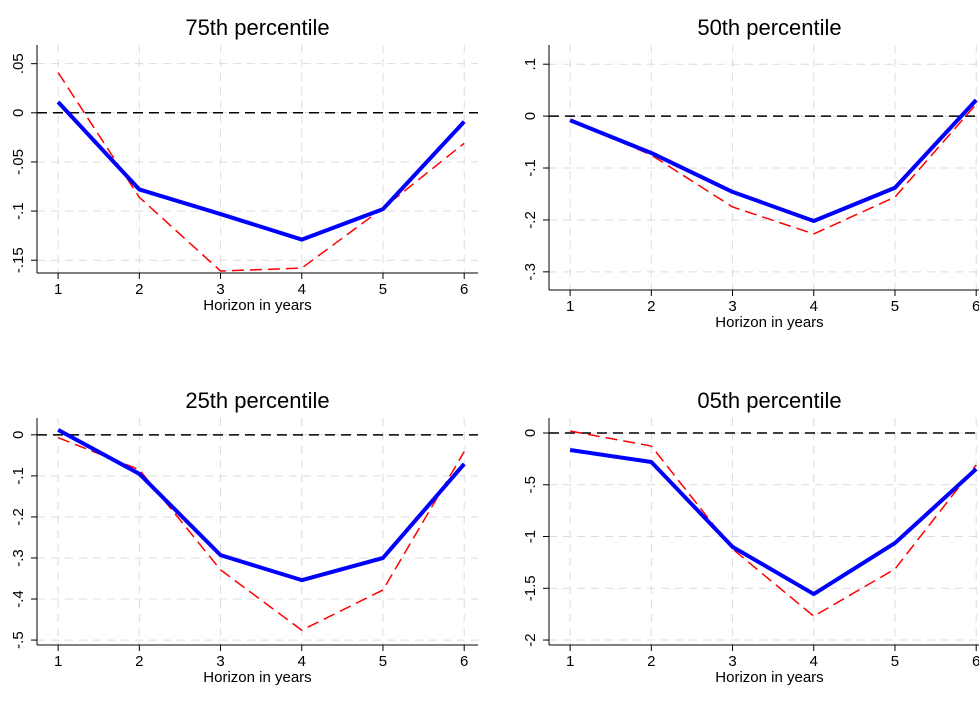 The width and height of the screenshot is (979, 704). Describe the element at coordinates (18, 599) in the screenshot. I see `y-tick-label: -.4` at that location.